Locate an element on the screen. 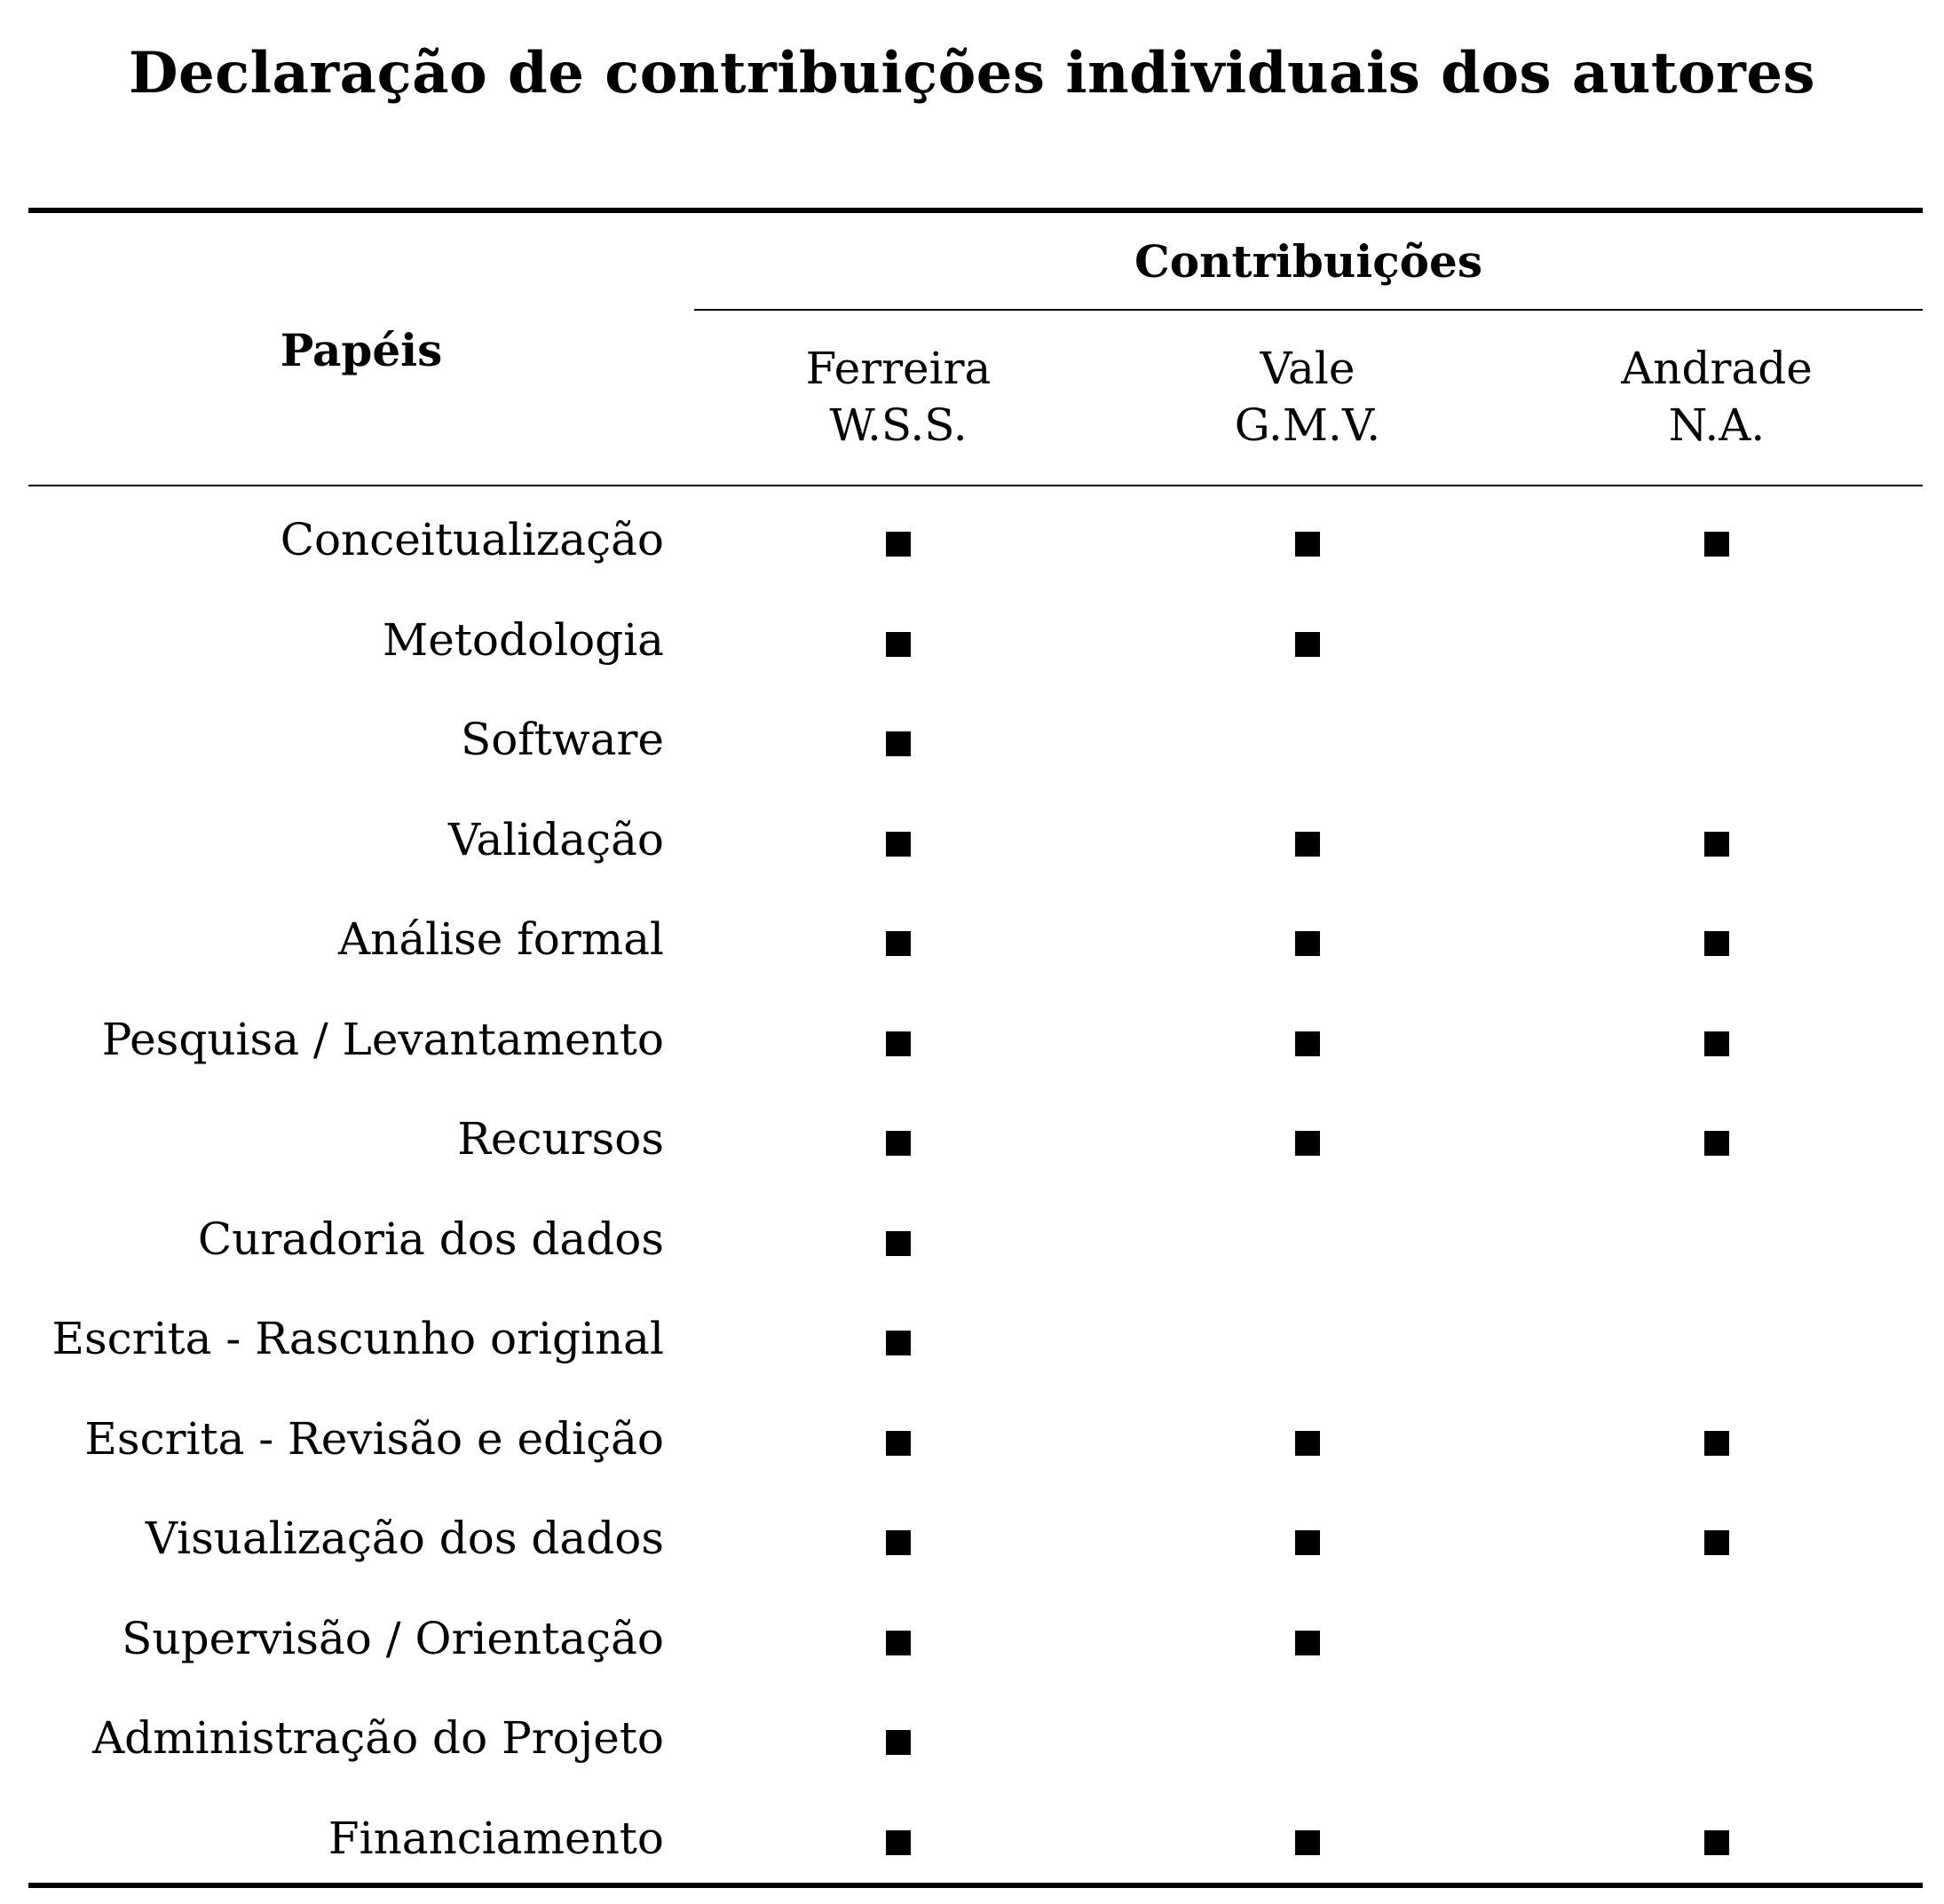  header-bottom-rule is located at coordinates (975, 485).